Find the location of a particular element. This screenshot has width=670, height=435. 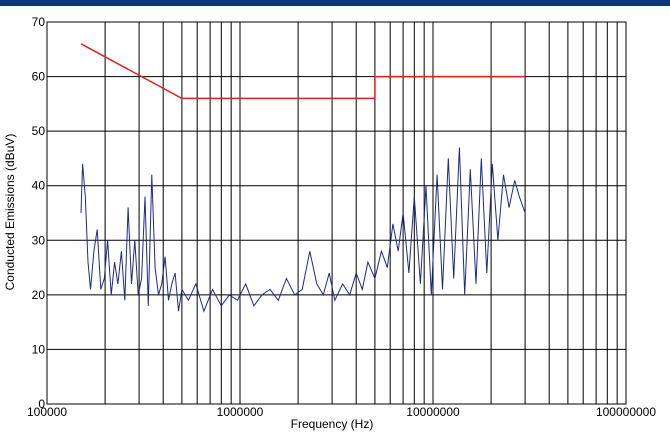

y-tick-label: 0 is located at coordinates (41, 404).